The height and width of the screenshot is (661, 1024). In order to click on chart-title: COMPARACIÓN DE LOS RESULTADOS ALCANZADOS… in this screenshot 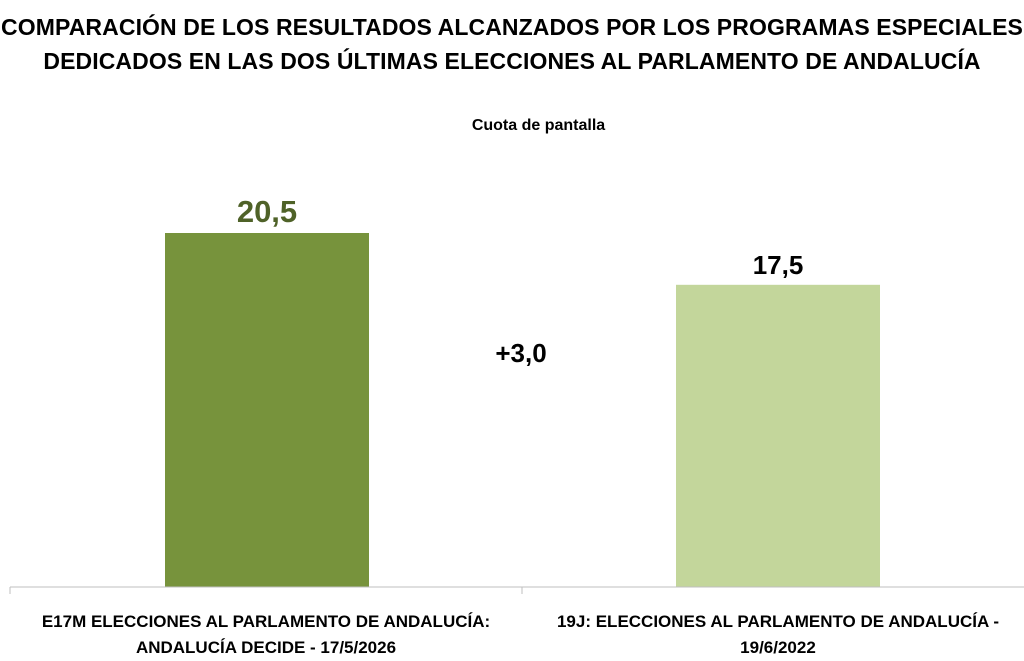, I will do `click(512, 44)`.